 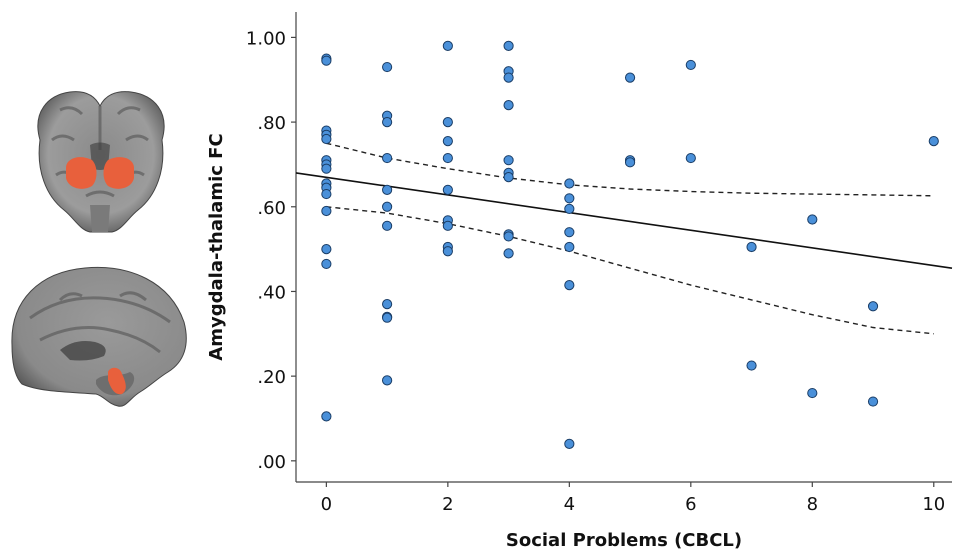 I want to click on y-tick-label: .00, so click(x=271, y=462).